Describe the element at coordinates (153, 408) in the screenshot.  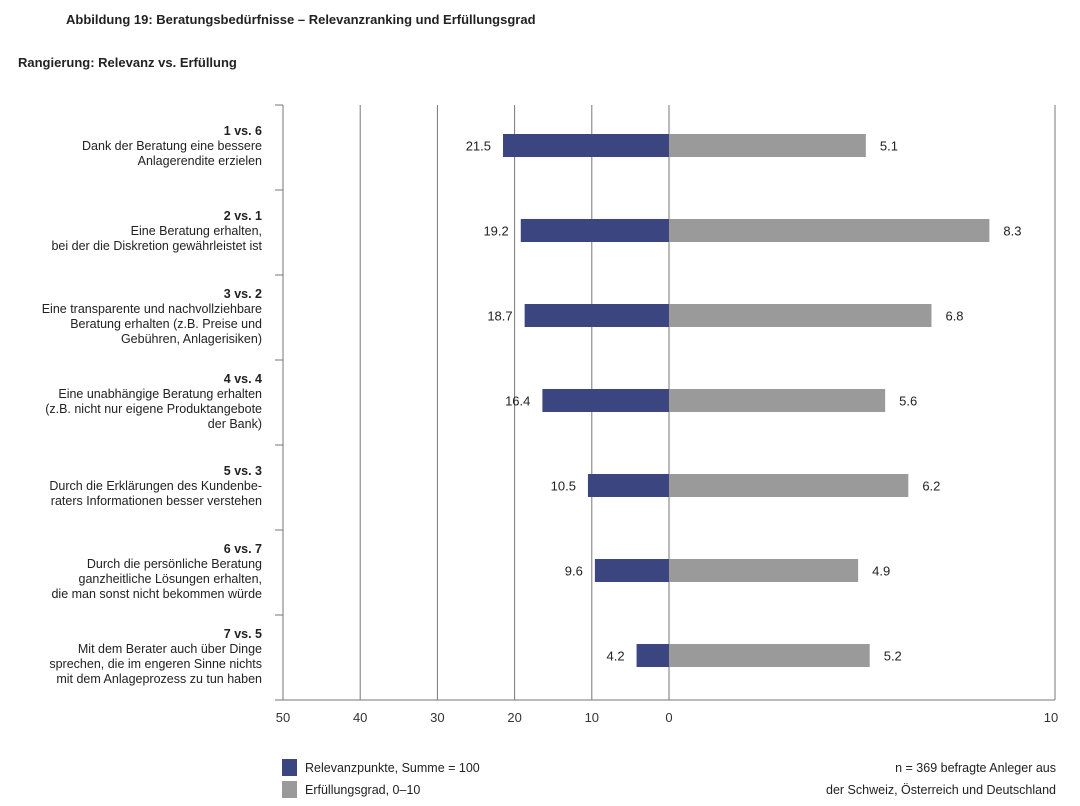
I see `category-text: (z.B. nicht nur eigene Produktangebote` at that location.